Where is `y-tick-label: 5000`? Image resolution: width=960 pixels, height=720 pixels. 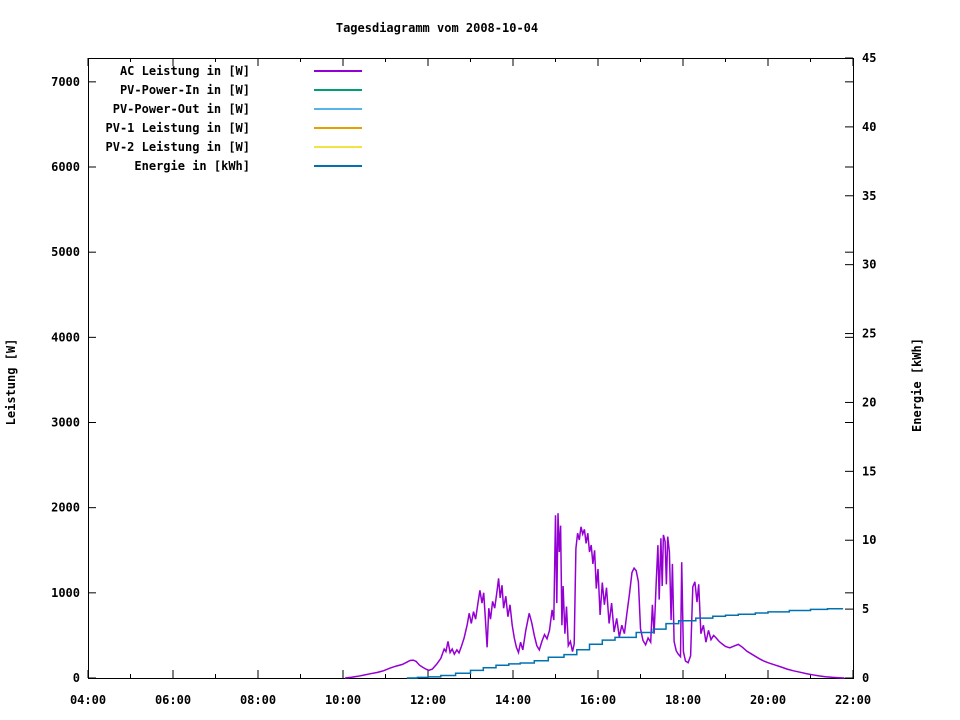 y-tick-label: 5000 is located at coordinates (65, 252).